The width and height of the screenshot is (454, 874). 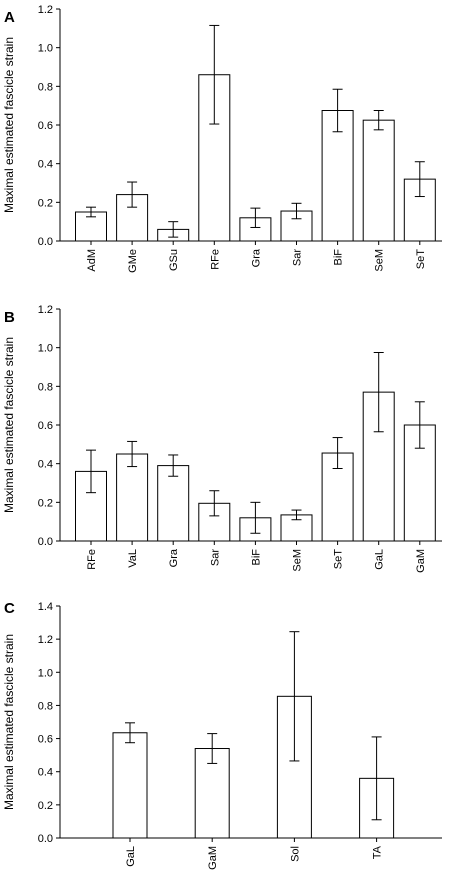 What do you see at coordinates (174, 260) in the screenshot?
I see `x-tick-label: GSu` at bounding box center [174, 260].